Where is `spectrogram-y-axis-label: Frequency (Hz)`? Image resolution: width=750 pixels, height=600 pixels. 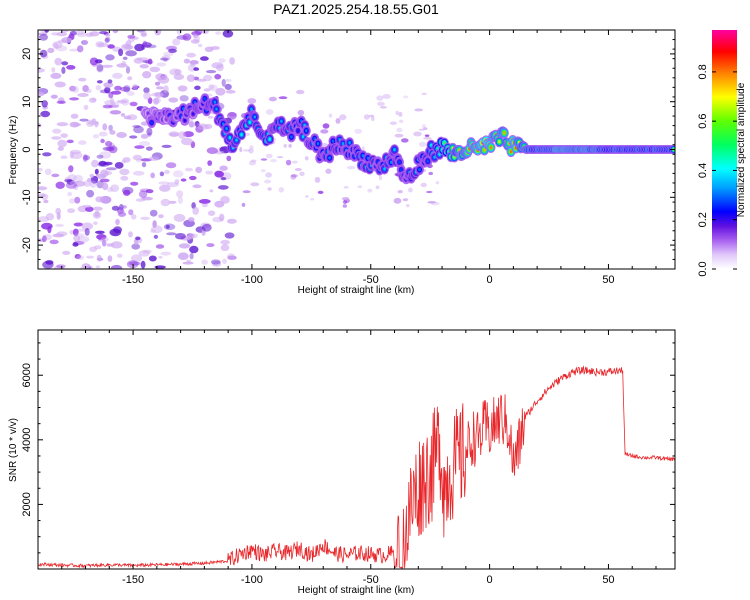
spectrogram-y-axis-label: Frequency (Hz) is located at coordinates (13, 150).